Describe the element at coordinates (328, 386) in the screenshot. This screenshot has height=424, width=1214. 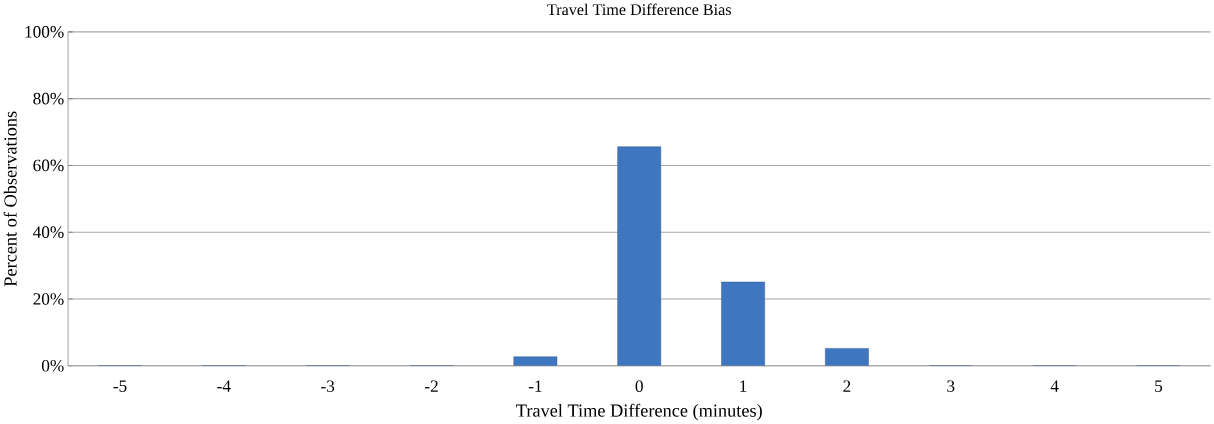
I see `x-tick-label: -3` at that location.